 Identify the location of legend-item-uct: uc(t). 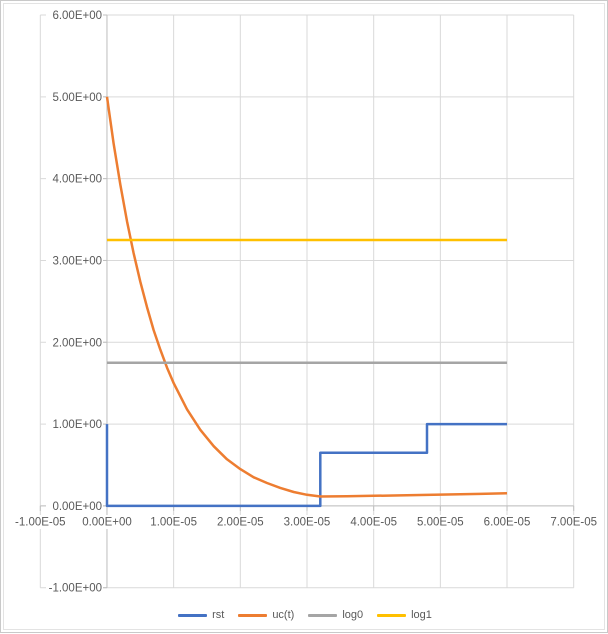
(266, 614).